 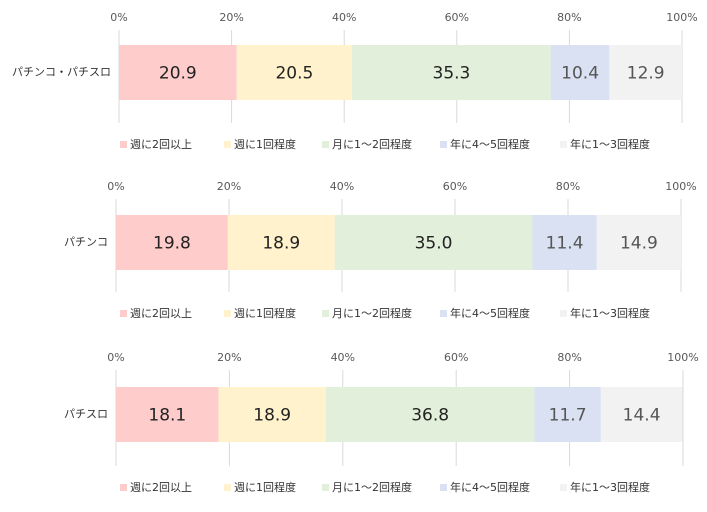 What do you see at coordinates (86, 414) in the screenshot?
I see `category-label: パチスロ` at bounding box center [86, 414].